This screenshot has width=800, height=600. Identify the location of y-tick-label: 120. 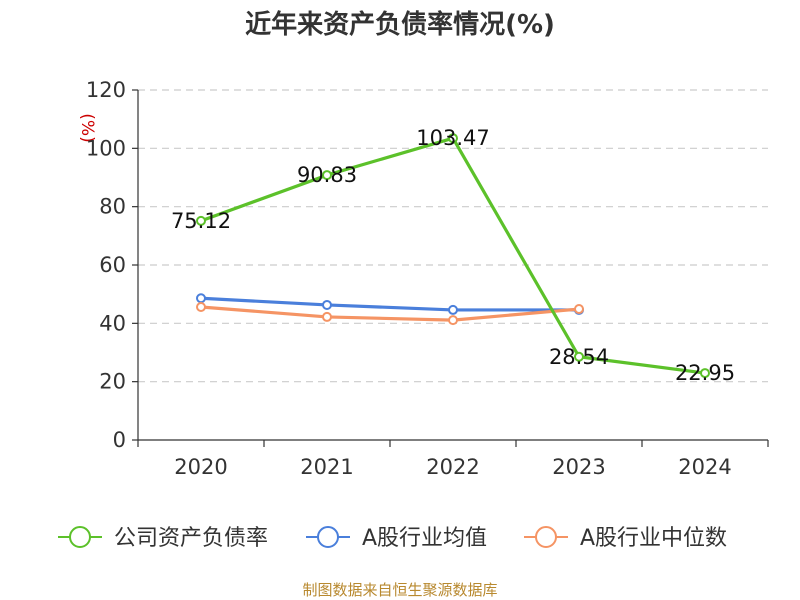
(106, 90).